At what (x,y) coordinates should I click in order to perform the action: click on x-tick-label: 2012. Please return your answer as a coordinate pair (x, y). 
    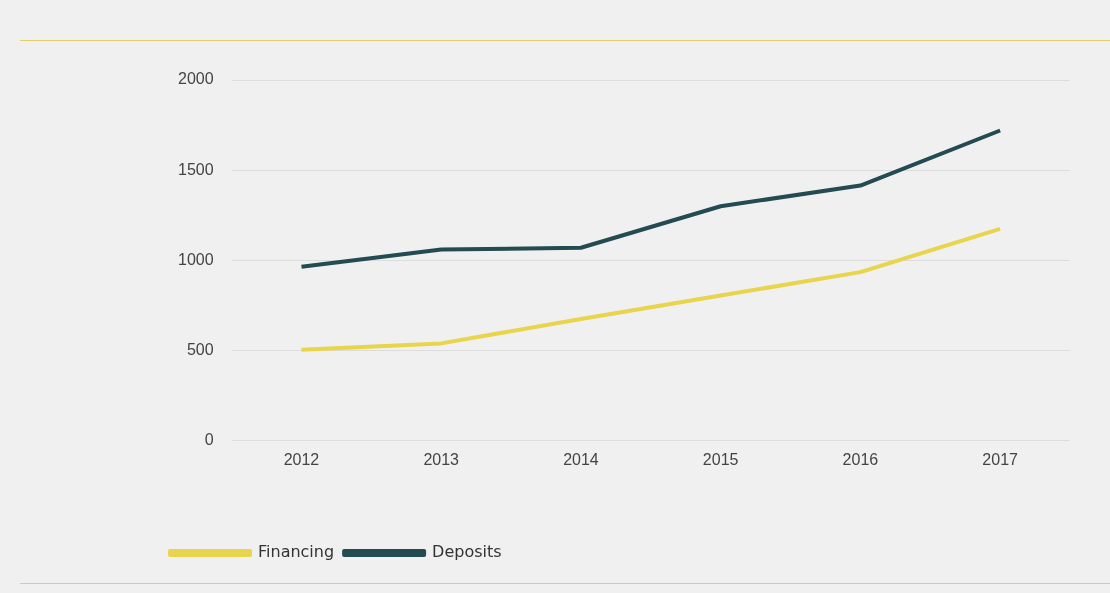
    Looking at the image, I should click on (301, 459).